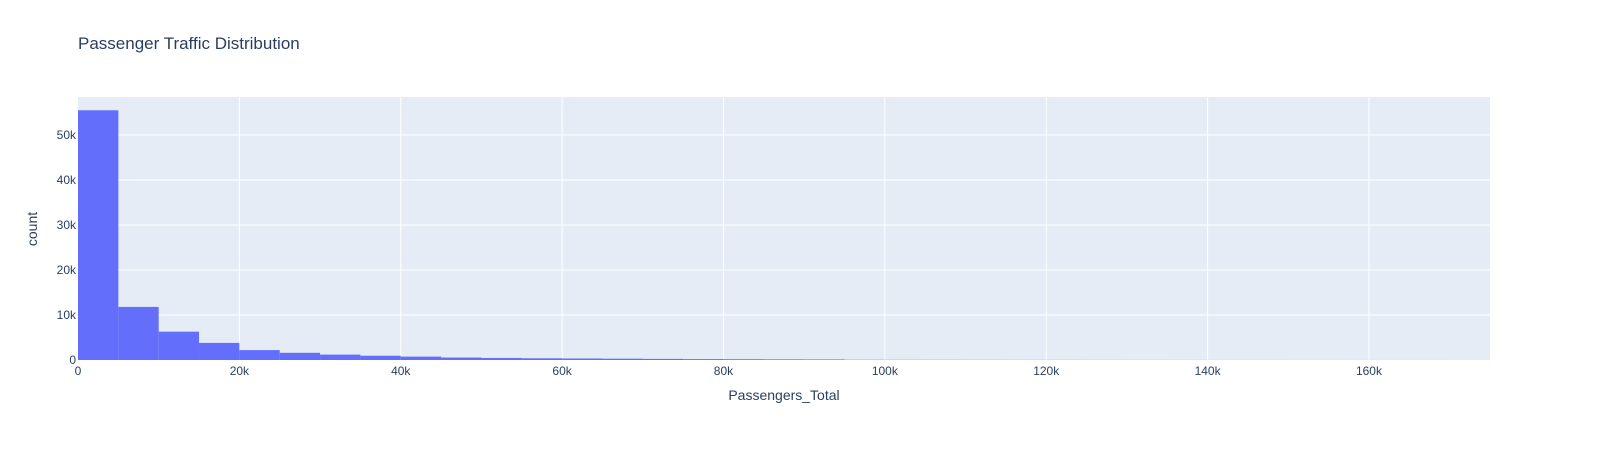  I want to click on y-tick-label: 30k, so click(67, 225).